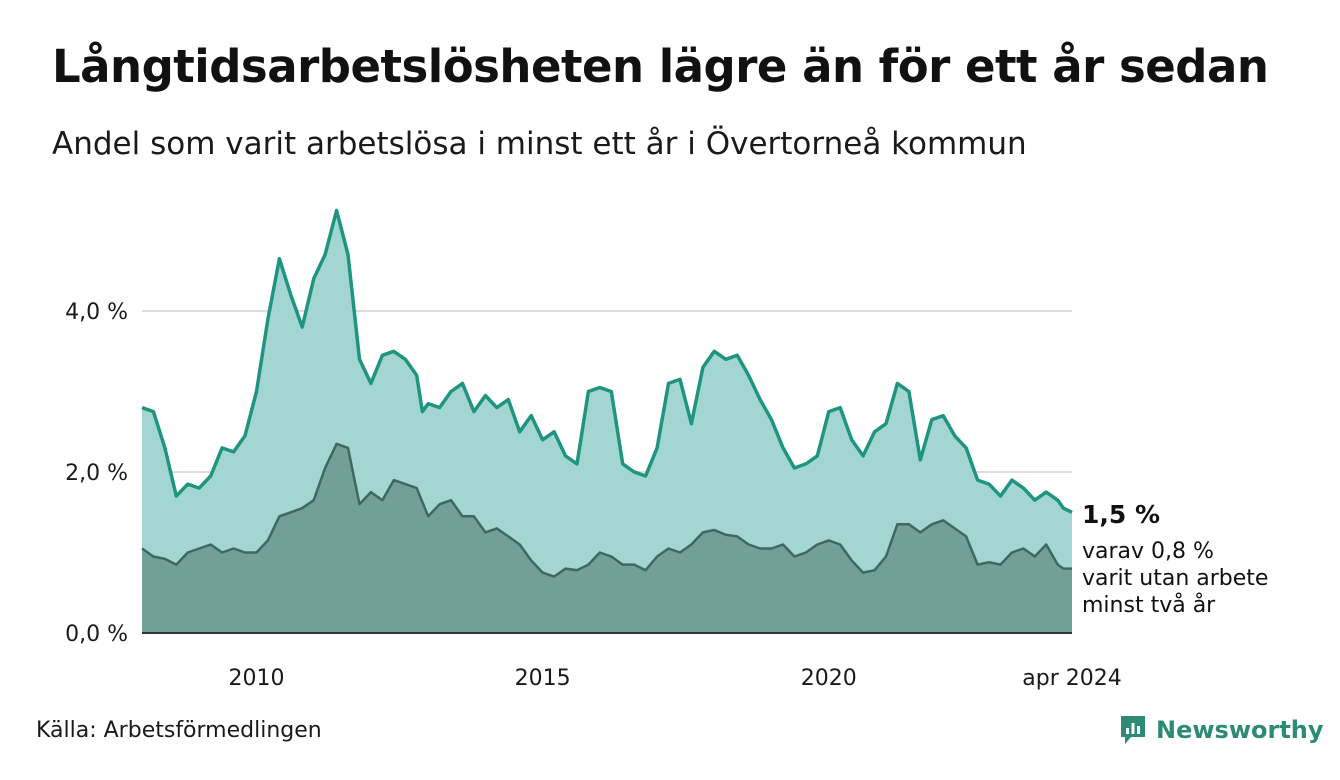 The image size is (1340, 780). What do you see at coordinates (1121, 514) in the screenshot?
I see `end-value-label: 1,5 %` at bounding box center [1121, 514].